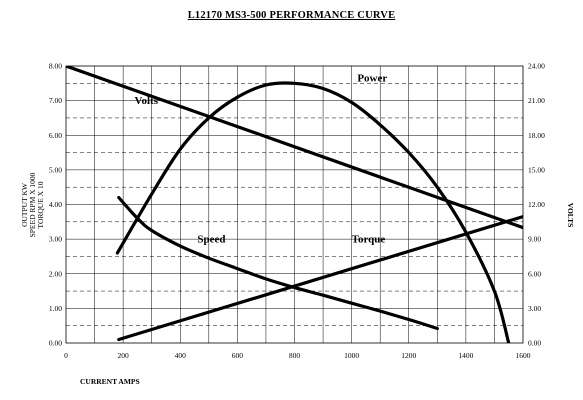 This screenshot has height=400, width=583. Describe the element at coordinates (523, 355) in the screenshot. I see `x-tick-label: 1600` at that location.